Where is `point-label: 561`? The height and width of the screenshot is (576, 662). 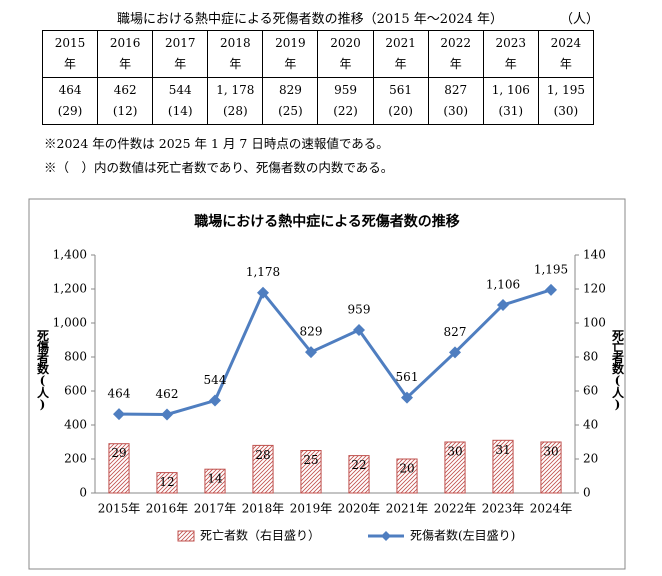
point-label: 561 is located at coordinates (407, 377).